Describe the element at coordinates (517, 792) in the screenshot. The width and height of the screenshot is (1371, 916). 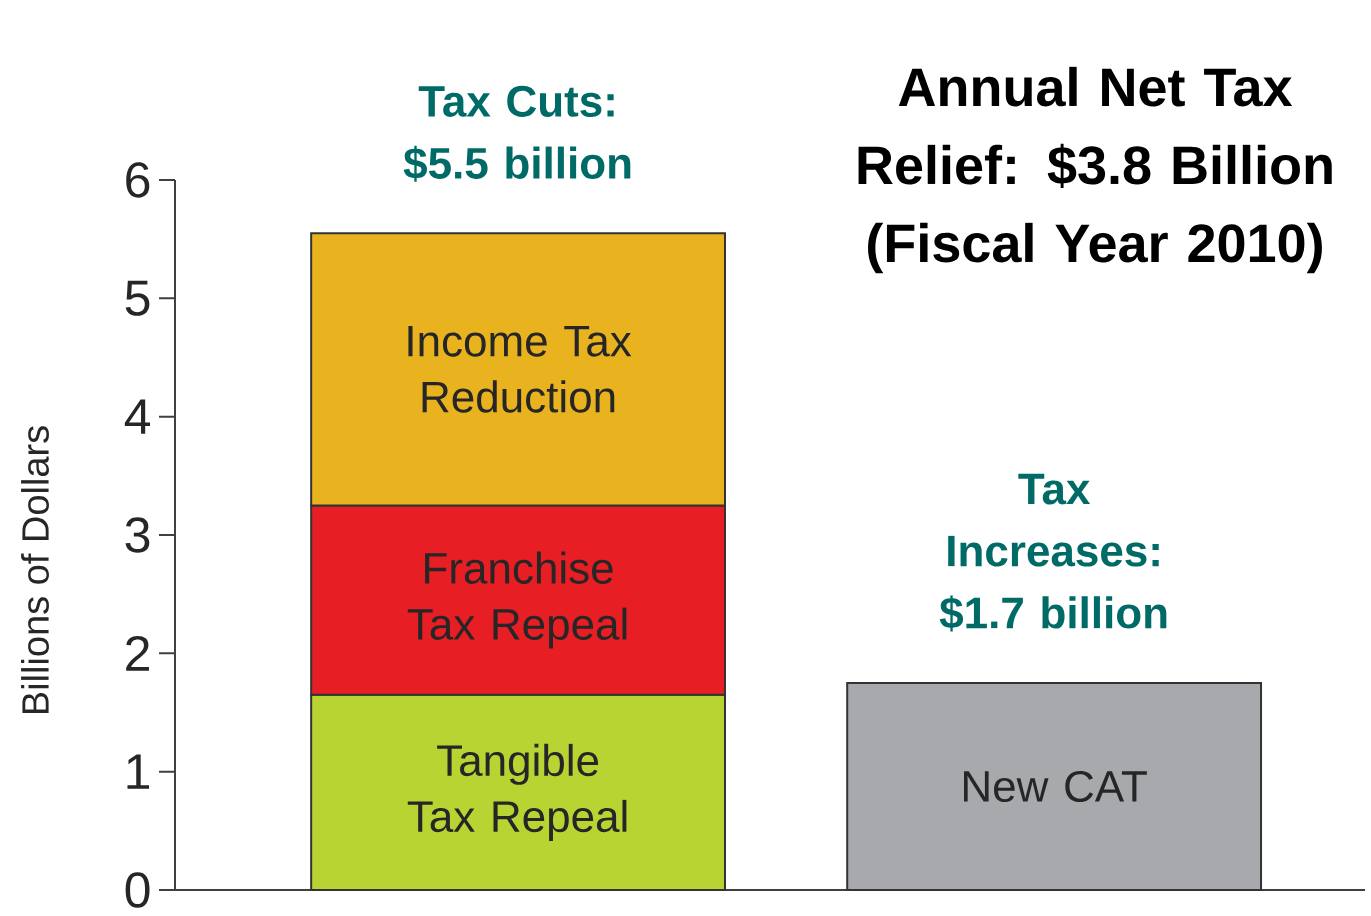
I see `series-label: Tangible Tax Repeal` at that location.